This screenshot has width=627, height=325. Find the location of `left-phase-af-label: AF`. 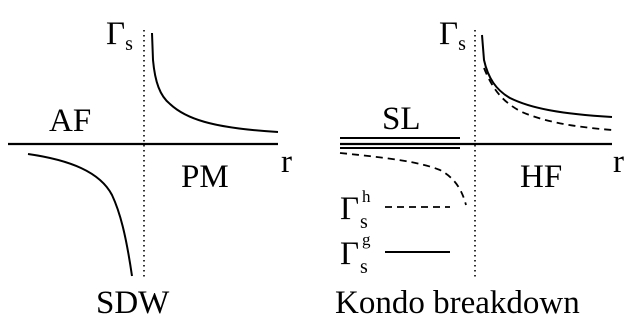

left-phase-af-label: AF is located at coordinates (70, 121).